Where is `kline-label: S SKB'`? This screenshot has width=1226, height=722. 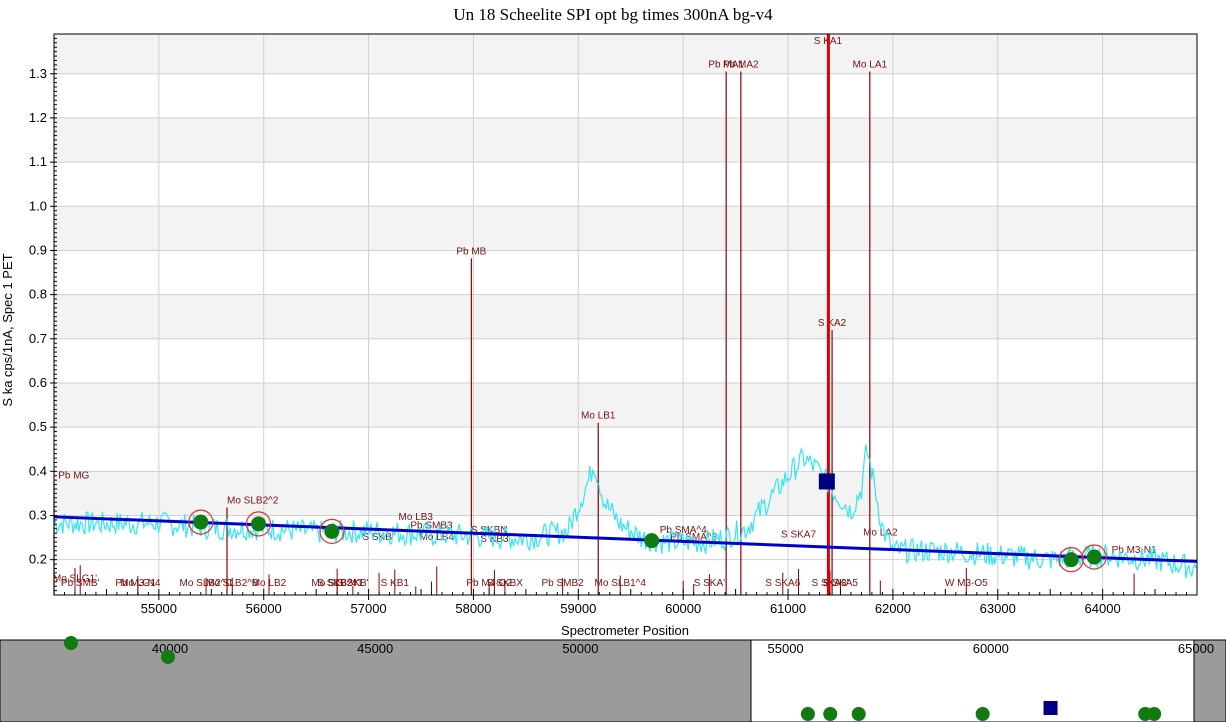 kline-label: S SKB' is located at coordinates (352, 583).